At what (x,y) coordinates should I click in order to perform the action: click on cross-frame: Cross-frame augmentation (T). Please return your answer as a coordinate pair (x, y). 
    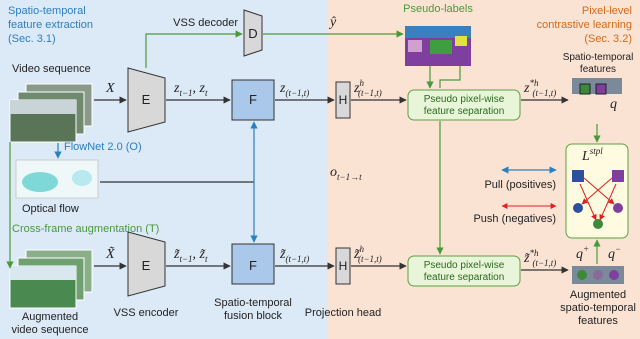
    Looking at the image, I should click on (85, 229).